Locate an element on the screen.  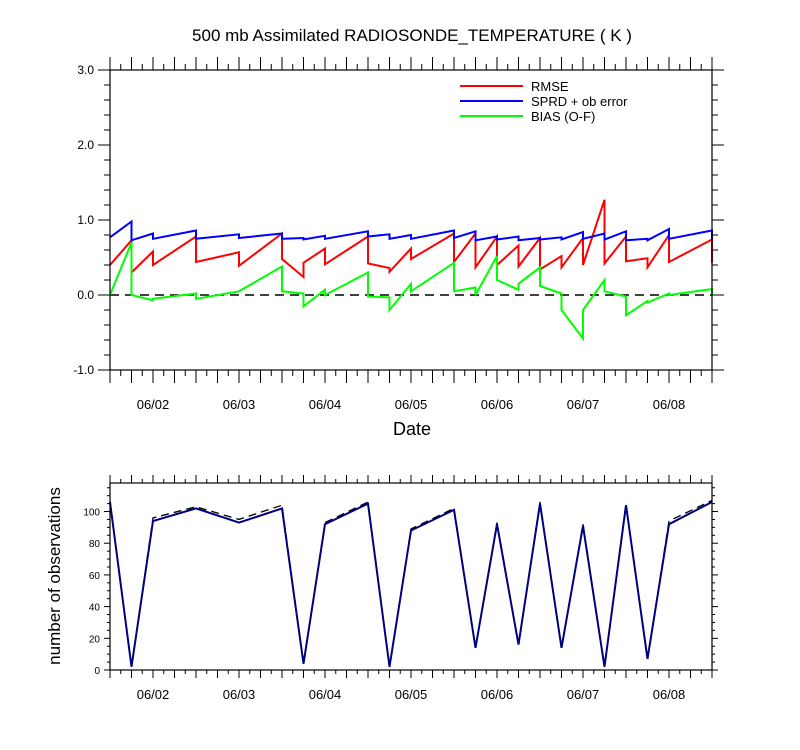
y-tick-label: 1.0 is located at coordinates (85, 220).